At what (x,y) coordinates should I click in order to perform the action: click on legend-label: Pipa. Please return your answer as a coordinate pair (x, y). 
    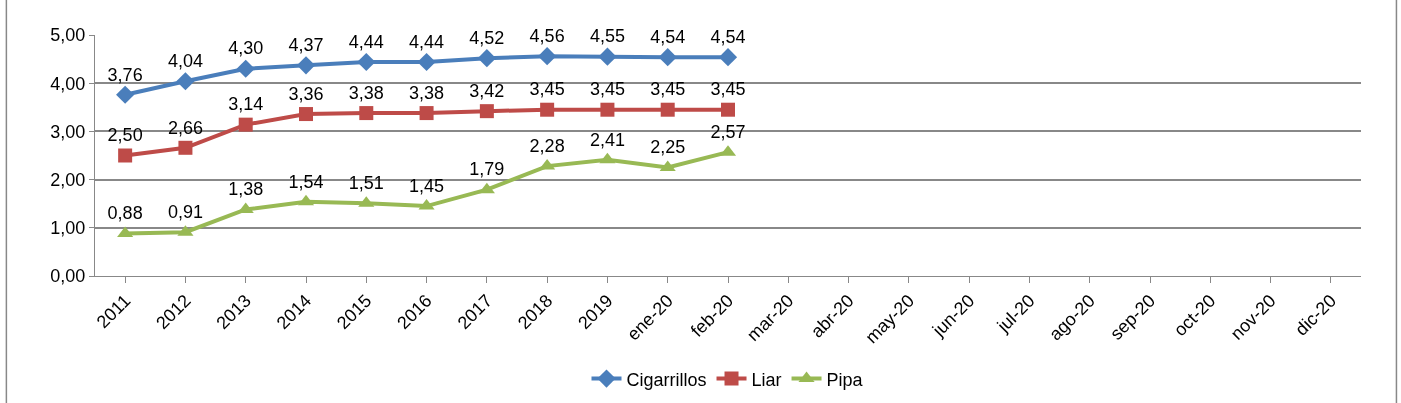
    Looking at the image, I should click on (845, 379).